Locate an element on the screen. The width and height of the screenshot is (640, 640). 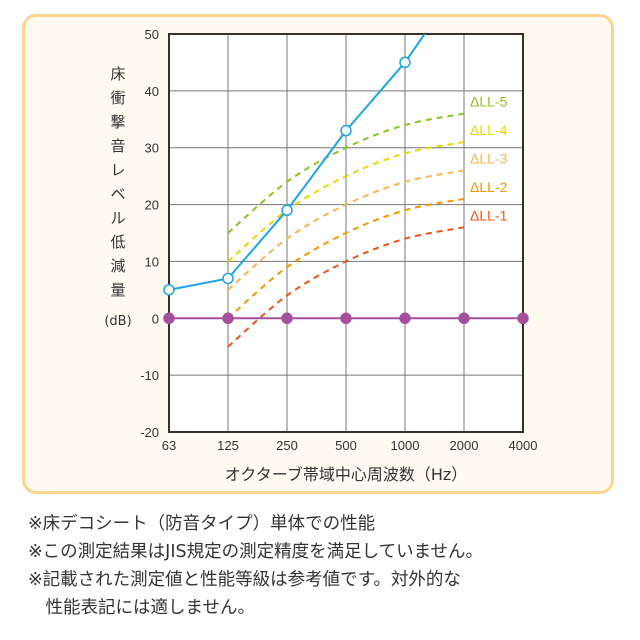
y-tick-label: 40 is located at coordinates (152, 91).